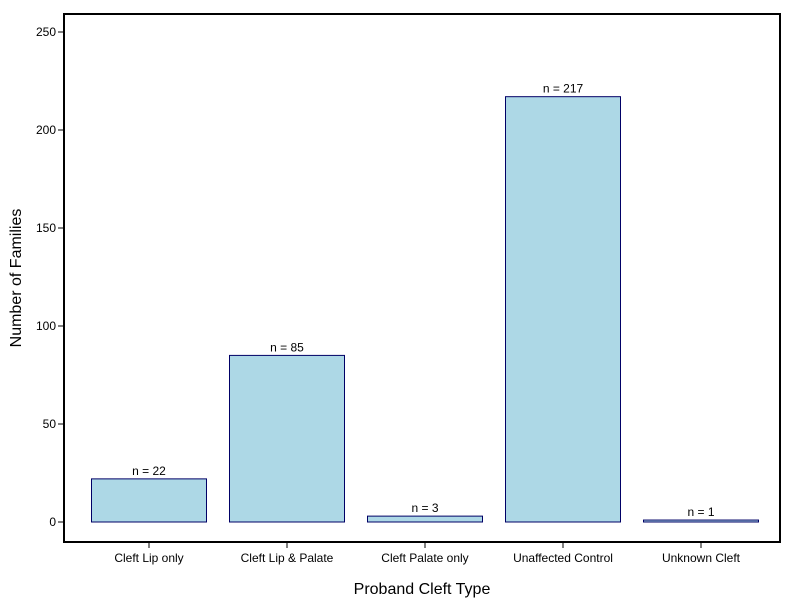 The width and height of the screenshot is (800, 600). I want to click on bar-data-label: n = 217, so click(563, 89).